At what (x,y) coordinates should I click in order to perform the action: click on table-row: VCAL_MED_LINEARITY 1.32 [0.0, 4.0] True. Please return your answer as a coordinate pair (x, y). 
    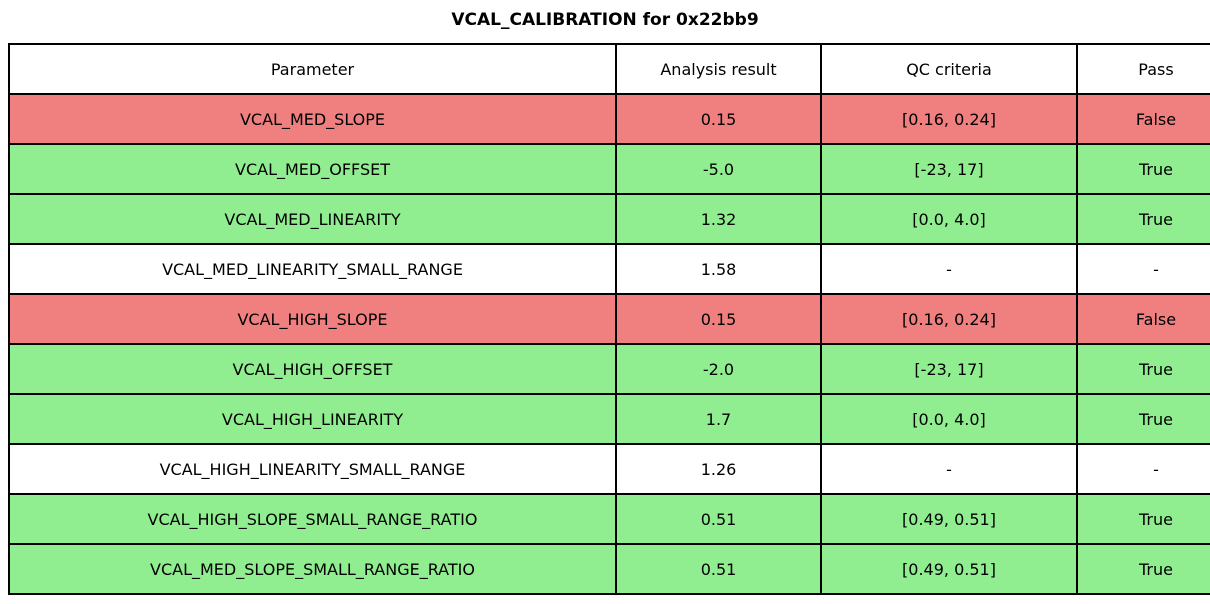
    Looking at the image, I should click on (609, 219).